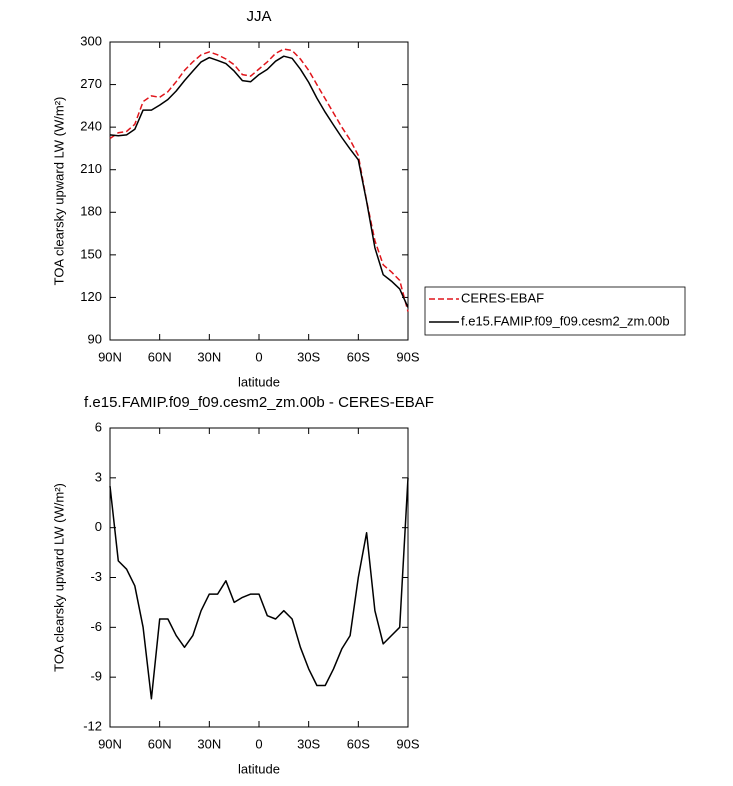 The height and width of the screenshot is (786, 733). What do you see at coordinates (91, 253) in the screenshot?
I see `y-tick-label: 150` at bounding box center [91, 253].